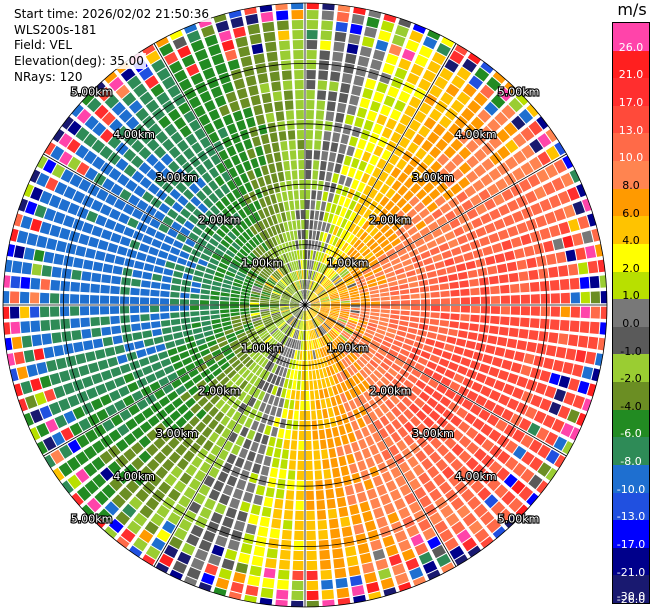  I want to click on colorbar-tick-label: -1.0, so click(631, 351).